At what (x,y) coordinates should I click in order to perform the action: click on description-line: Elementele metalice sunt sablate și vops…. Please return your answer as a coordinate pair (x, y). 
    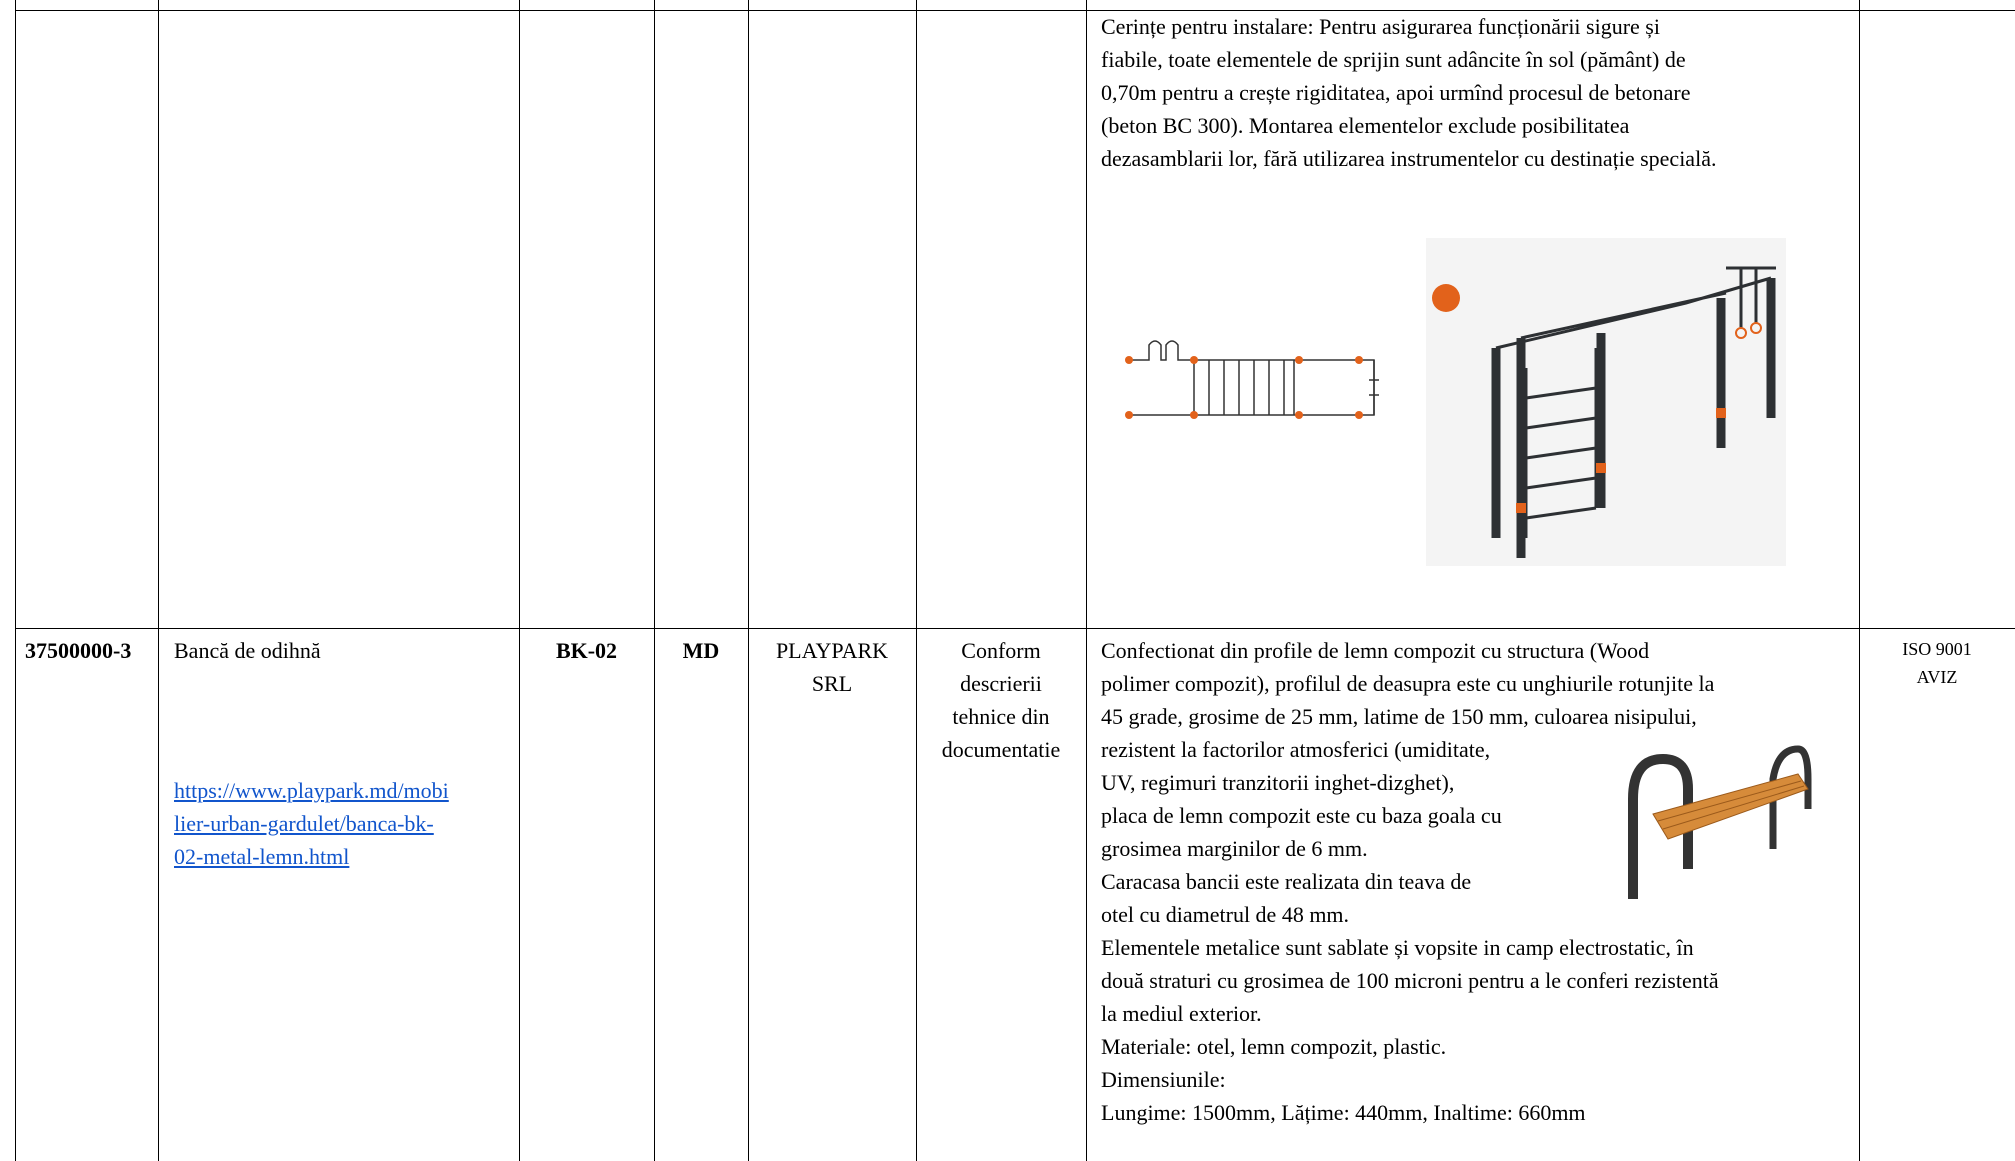
    Looking at the image, I should click on (1397, 947).